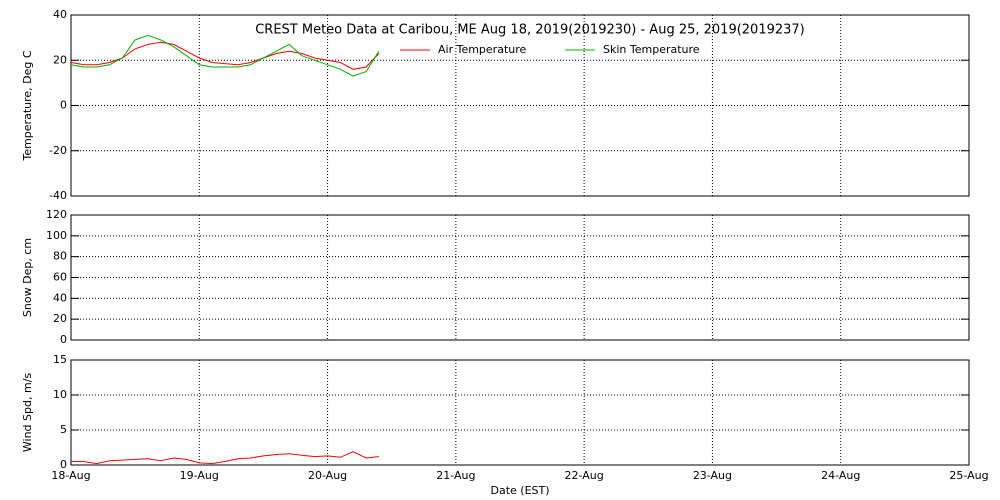 Image resolution: width=1000 pixels, height=500 pixels. What do you see at coordinates (482, 49) in the screenshot?
I see `legend-label: Air Temperature` at bounding box center [482, 49].